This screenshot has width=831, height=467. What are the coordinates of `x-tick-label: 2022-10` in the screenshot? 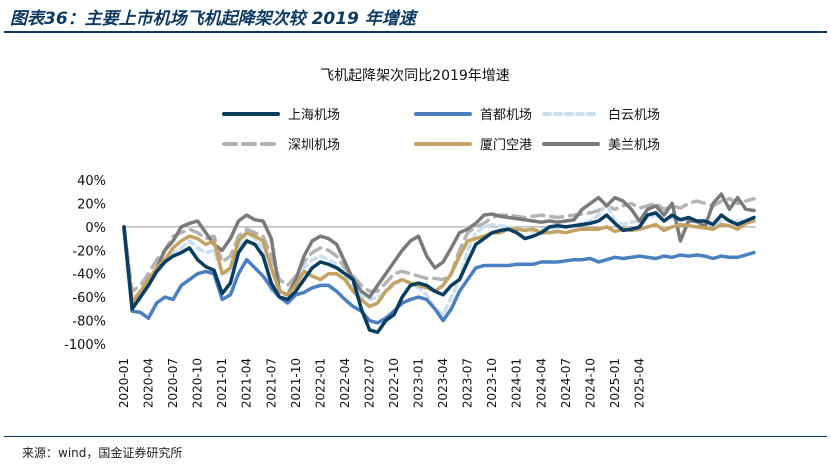 It's located at (394, 383).